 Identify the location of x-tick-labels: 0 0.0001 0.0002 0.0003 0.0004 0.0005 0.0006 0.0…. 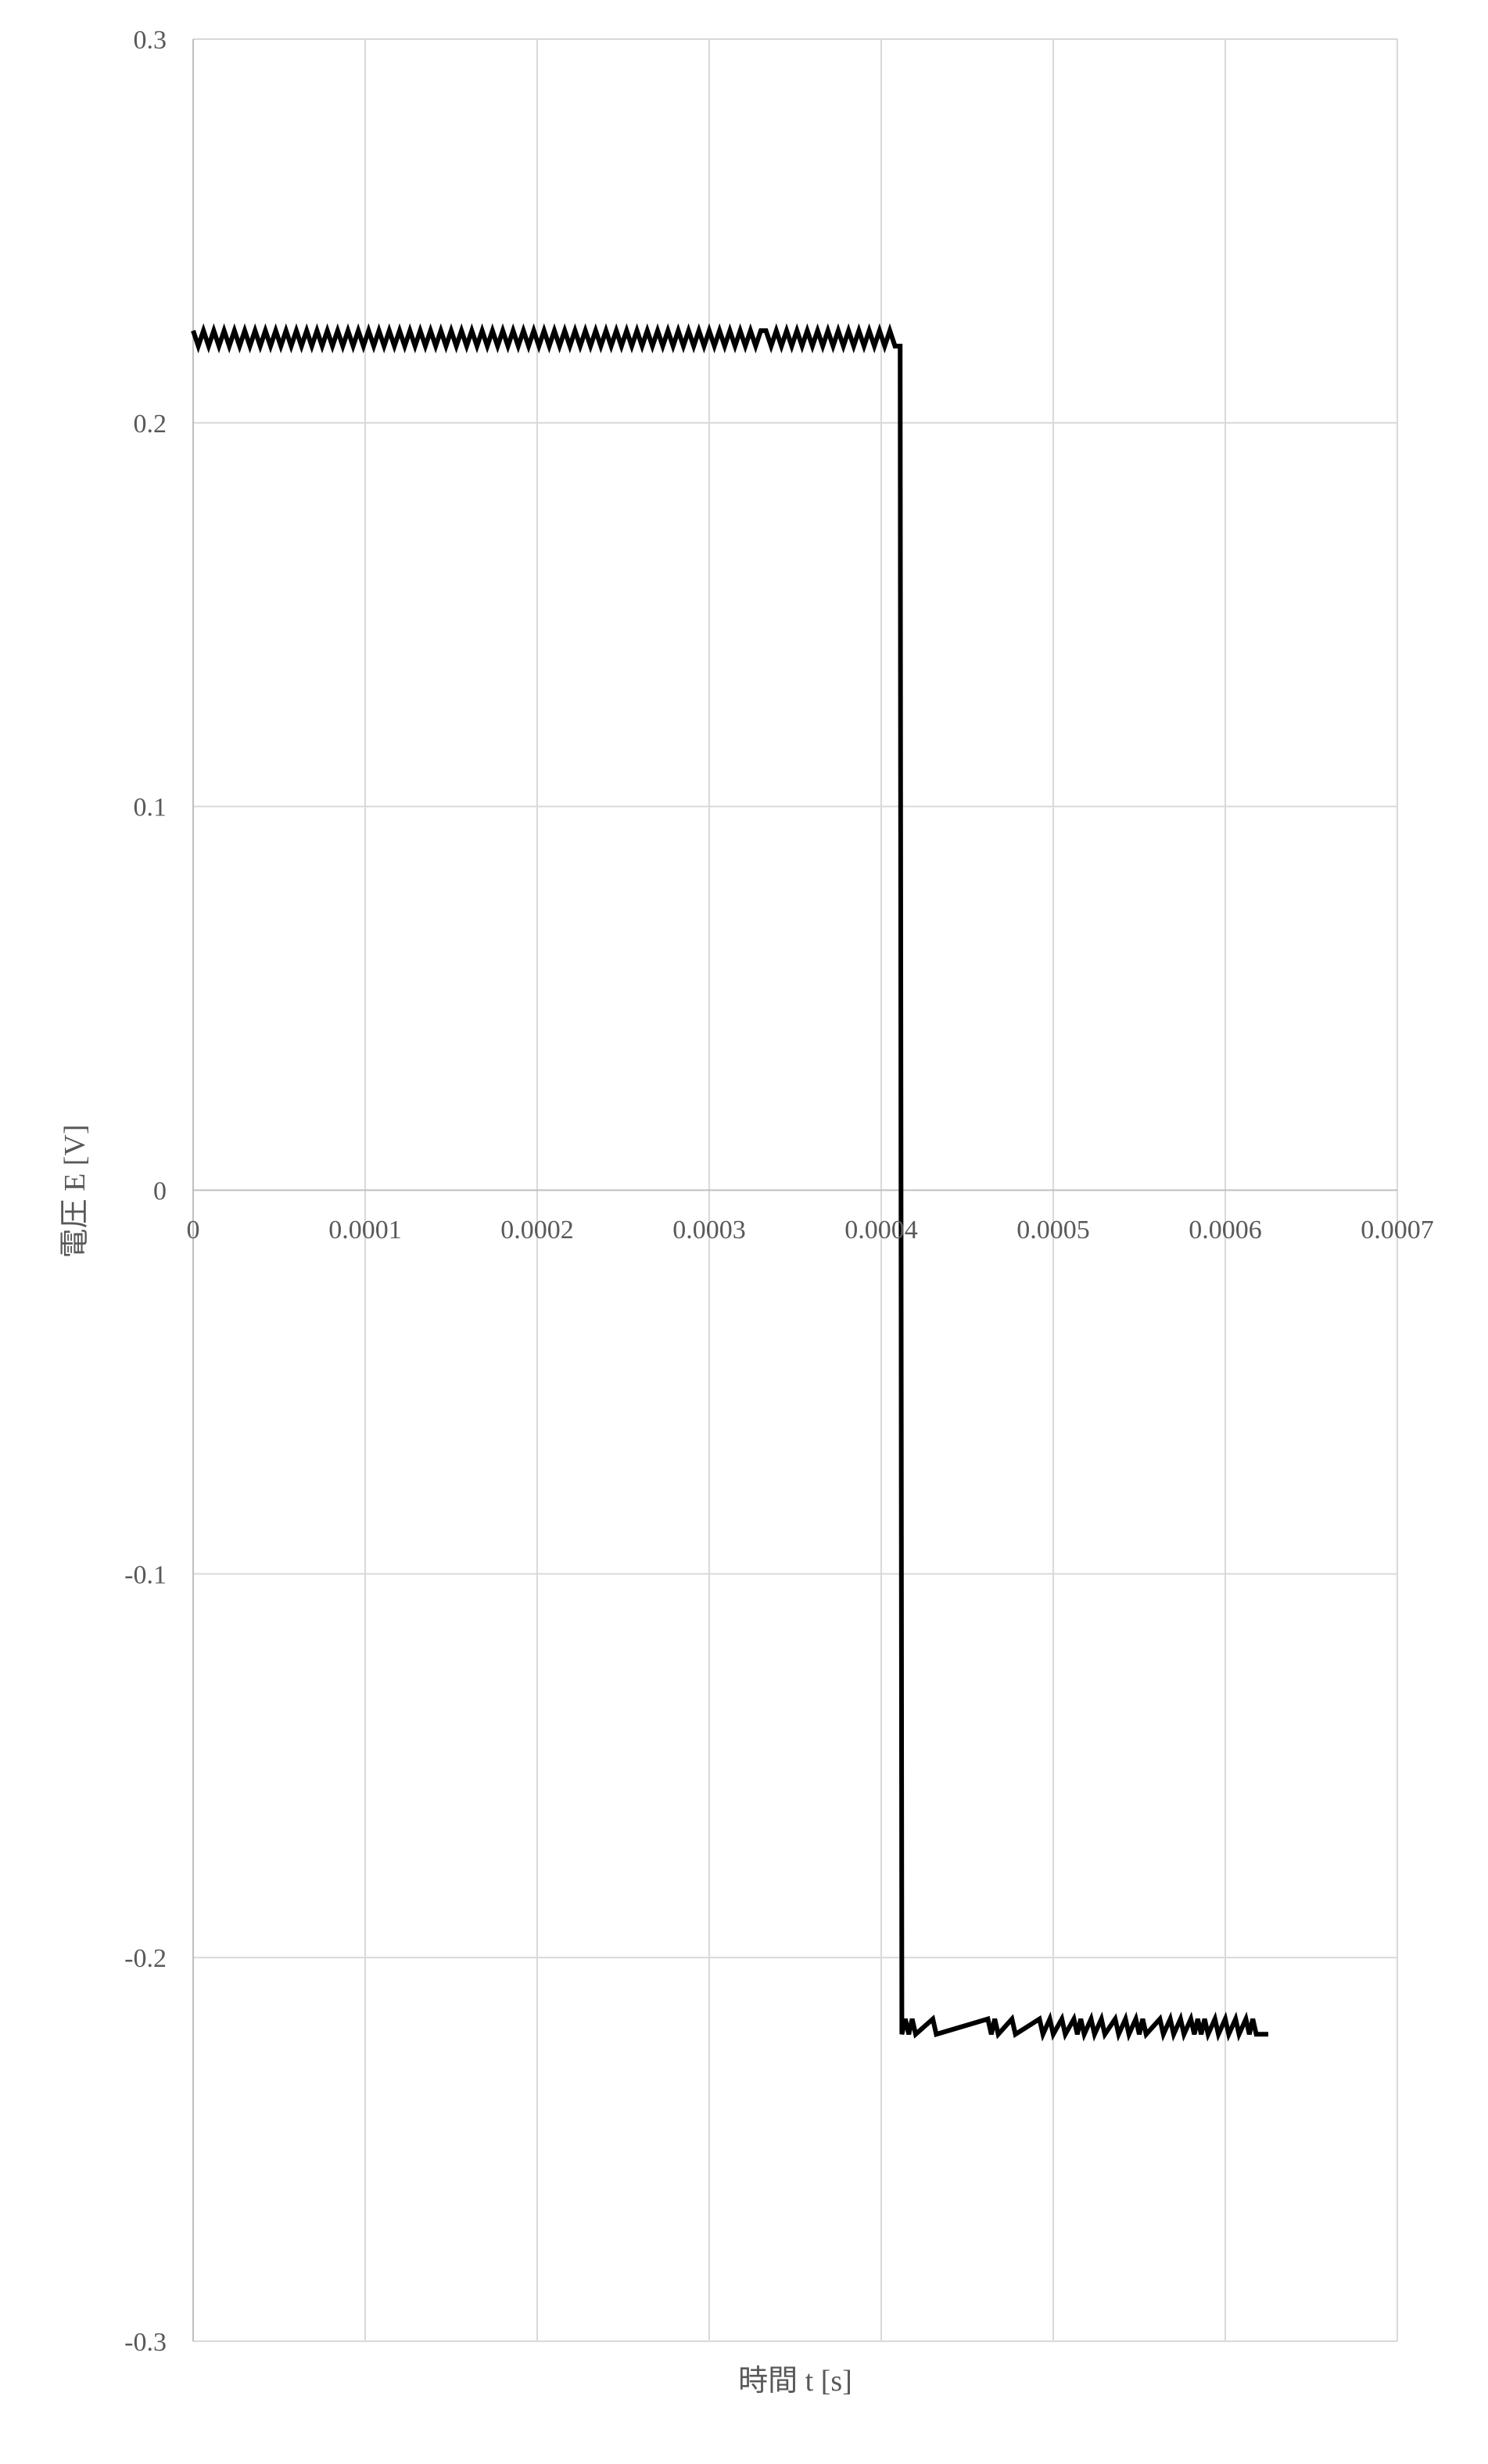
(810, 1230).